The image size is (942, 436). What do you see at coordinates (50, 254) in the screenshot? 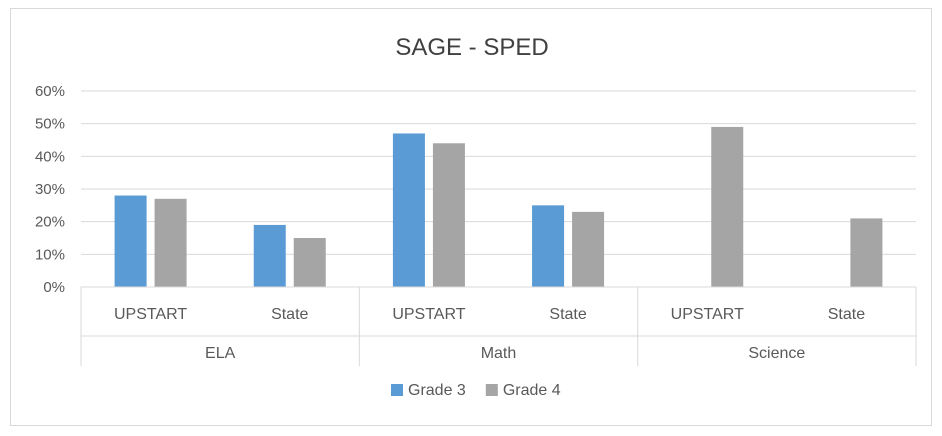
I see `y-tick-label: 10%` at bounding box center [50, 254].